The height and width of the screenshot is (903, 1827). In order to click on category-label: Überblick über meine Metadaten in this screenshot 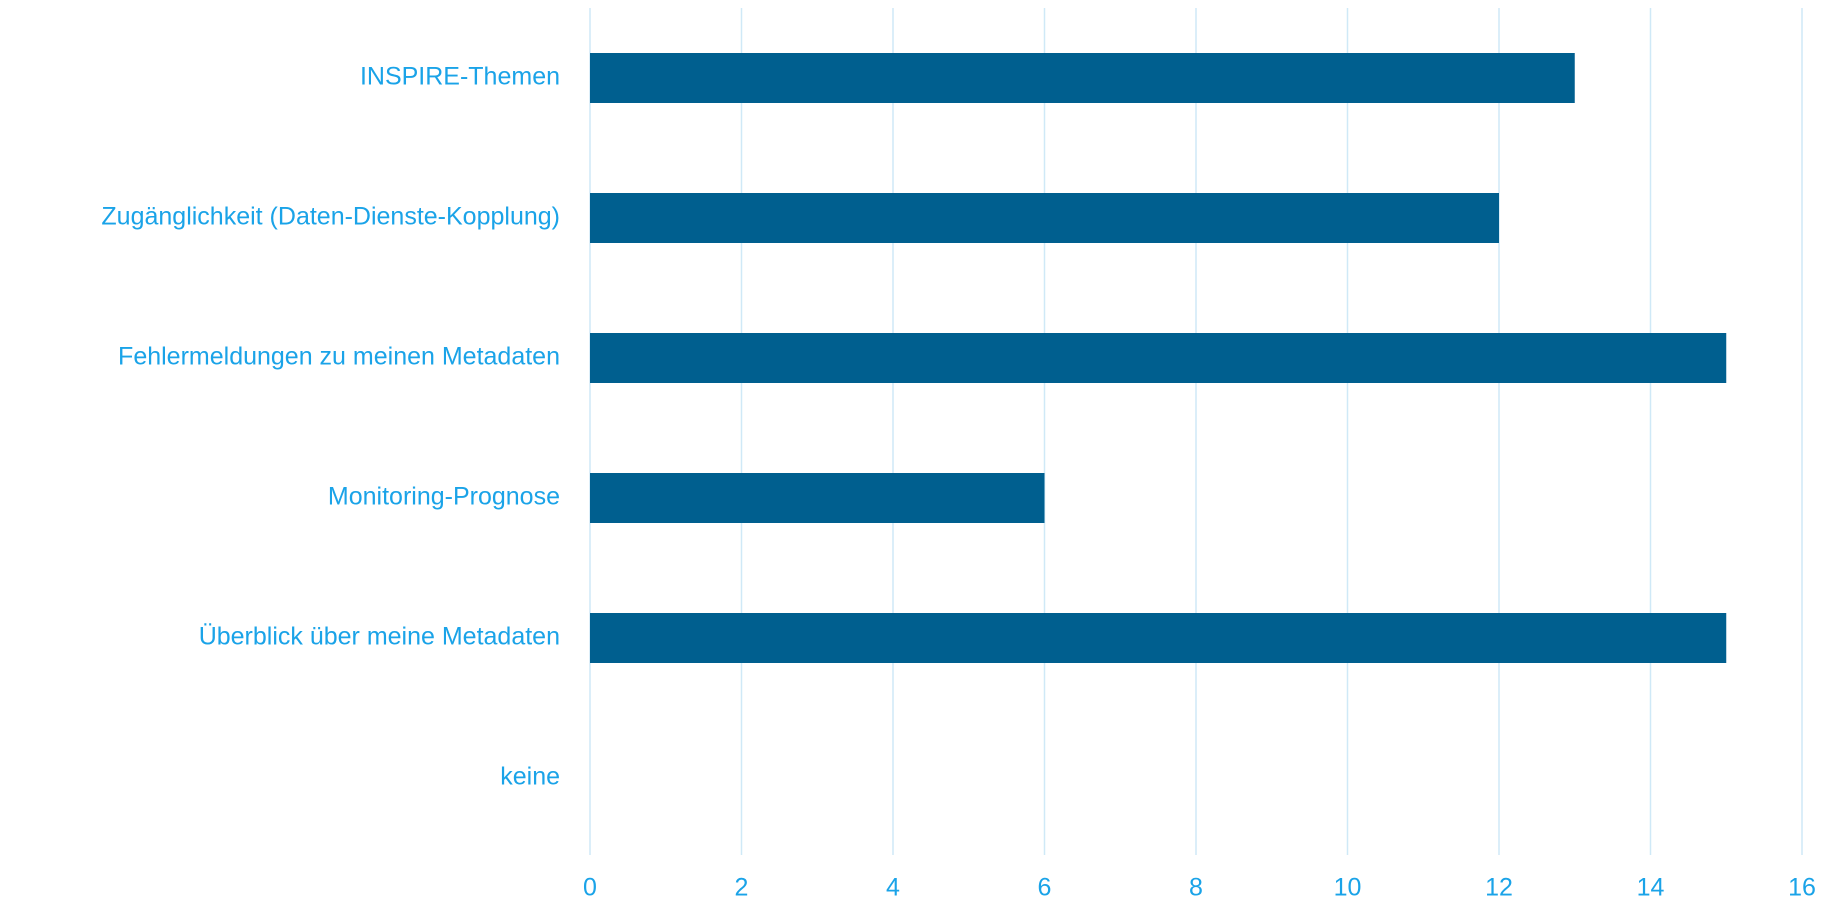, I will do `click(379, 637)`.